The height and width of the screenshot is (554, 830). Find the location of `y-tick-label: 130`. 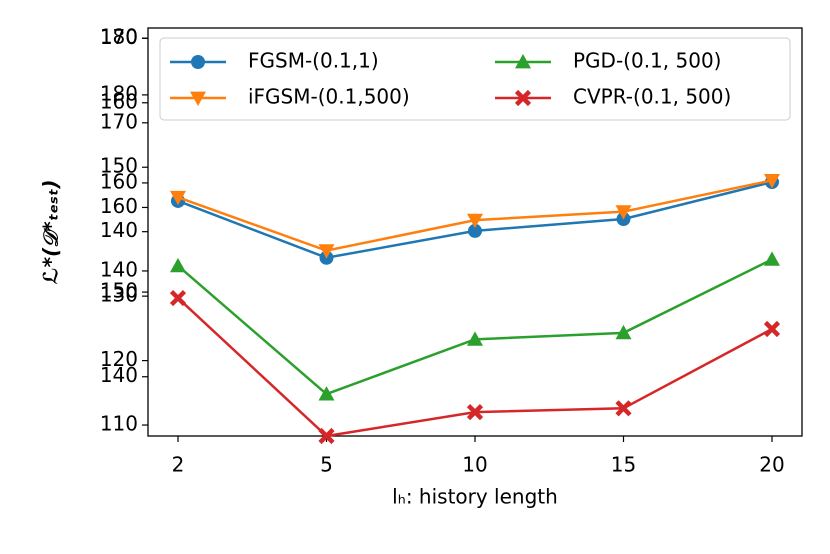

y-tick-label: 130 is located at coordinates (119, 295).